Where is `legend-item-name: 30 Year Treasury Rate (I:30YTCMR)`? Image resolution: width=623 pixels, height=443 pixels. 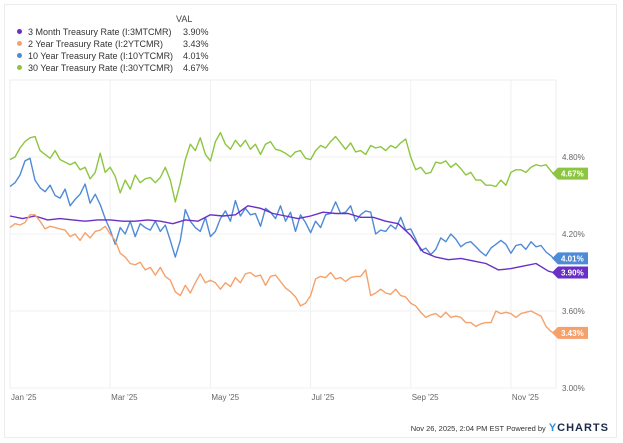
legend-item-name: 30 Year Treasury Rate (I:30YTCMR) is located at coordinates (101, 67).